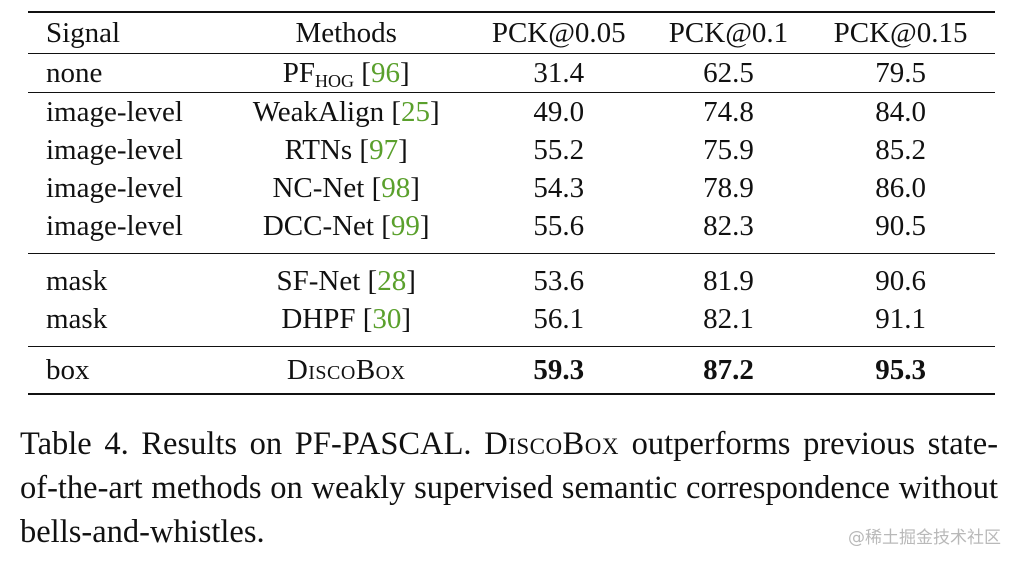 The width and height of the screenshot is (1017, 562). What do you see at coordinates (558, 276) in the screenshot?
I see `pck-005-cell: 53.6` at bounding box center [558, 276].